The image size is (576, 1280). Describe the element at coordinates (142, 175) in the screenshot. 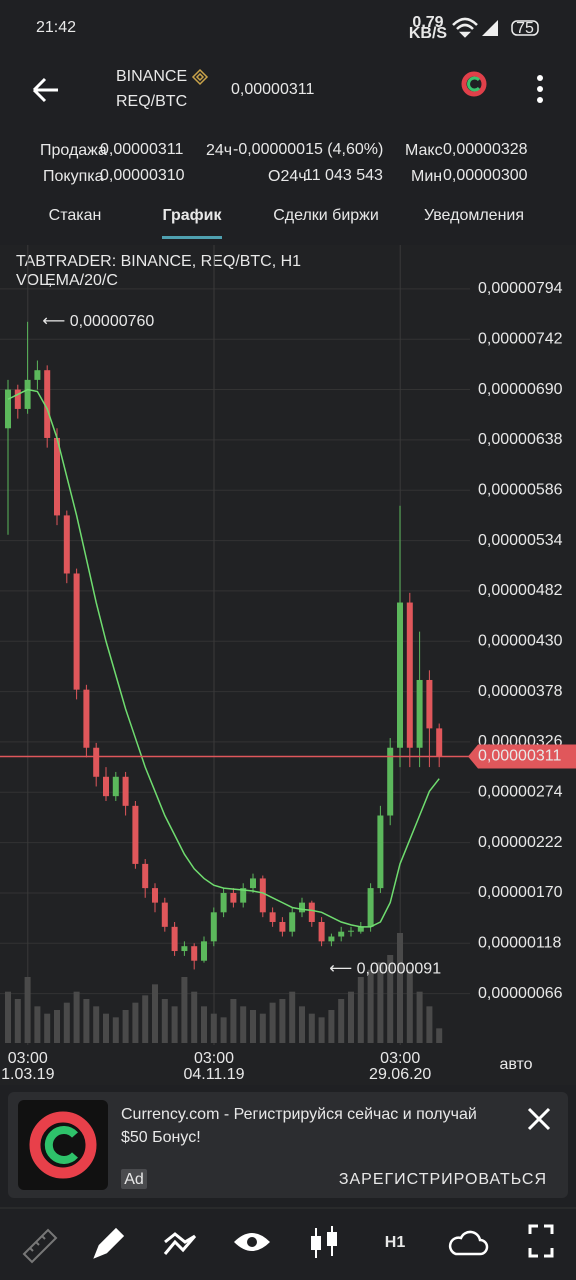

I see `buy: 0,00000310` at that location.